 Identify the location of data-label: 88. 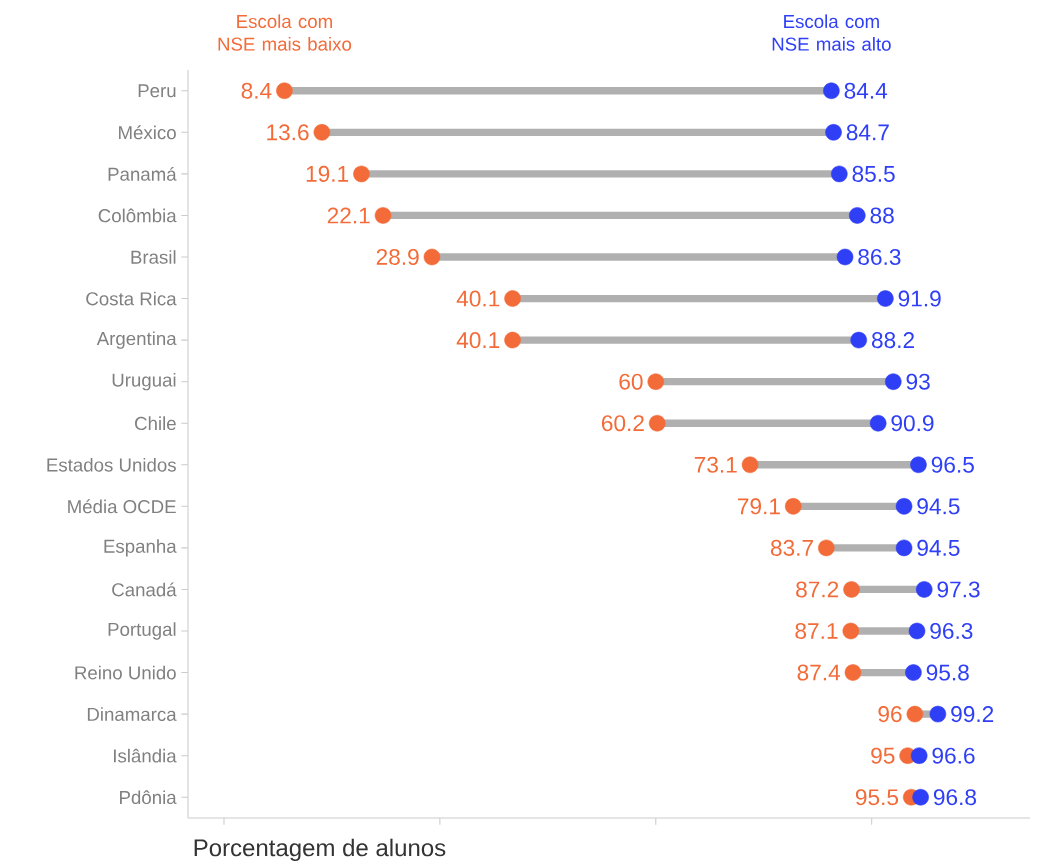
(882, 215).